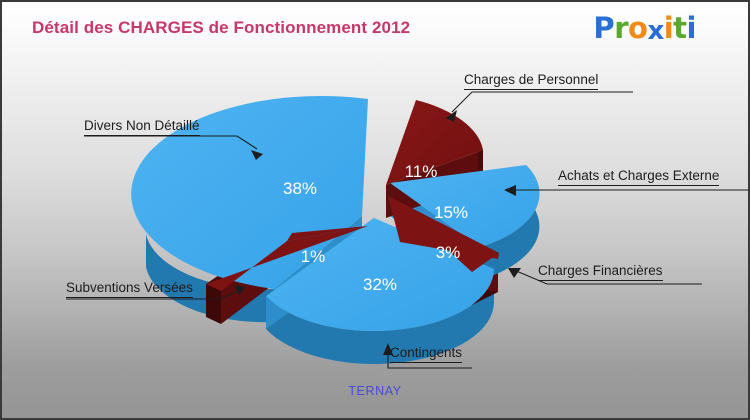 The width and height of the screenshot is (750, 420). I want to click on callout-charges-financieres: Charges Financières, so click(600, 272).